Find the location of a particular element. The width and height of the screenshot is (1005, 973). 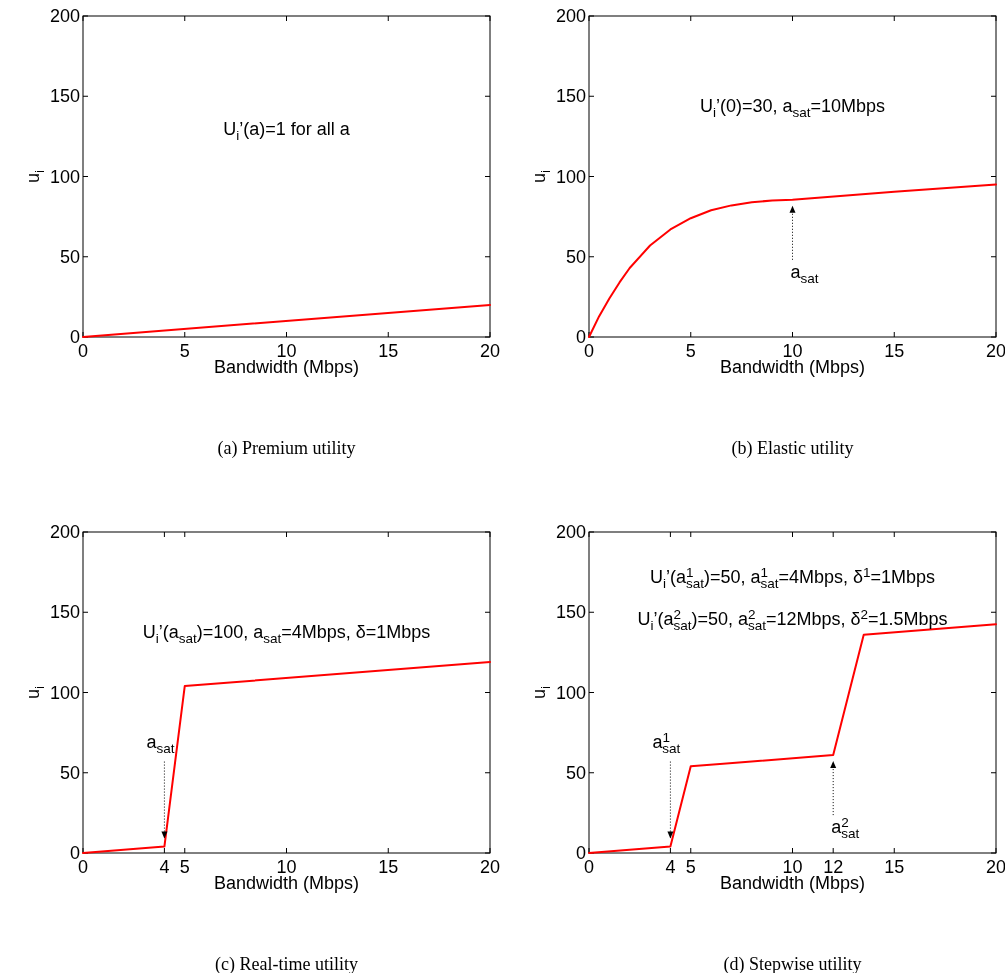

annotation: U$_{i}$’(a$_{sat}$)=100, a$_{sat}$=4Mbps, δ=1Mbps is located at coordinates (286, 633).